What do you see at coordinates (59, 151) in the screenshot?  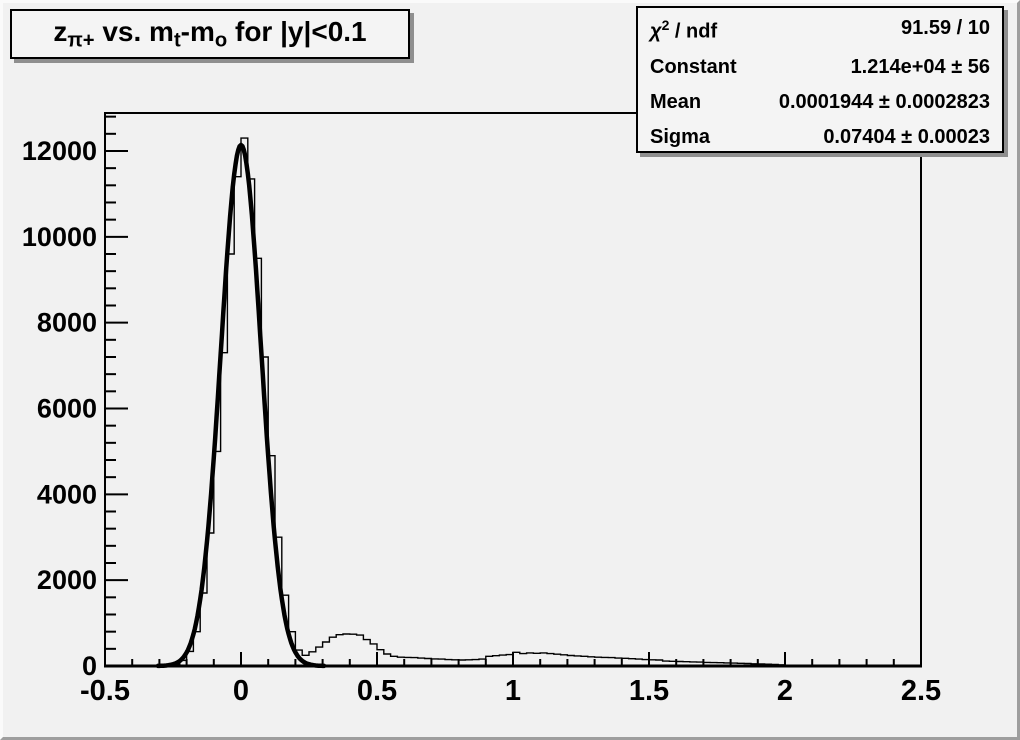 I see `y-tick-label: 12000` at bounding box center [59, 151].